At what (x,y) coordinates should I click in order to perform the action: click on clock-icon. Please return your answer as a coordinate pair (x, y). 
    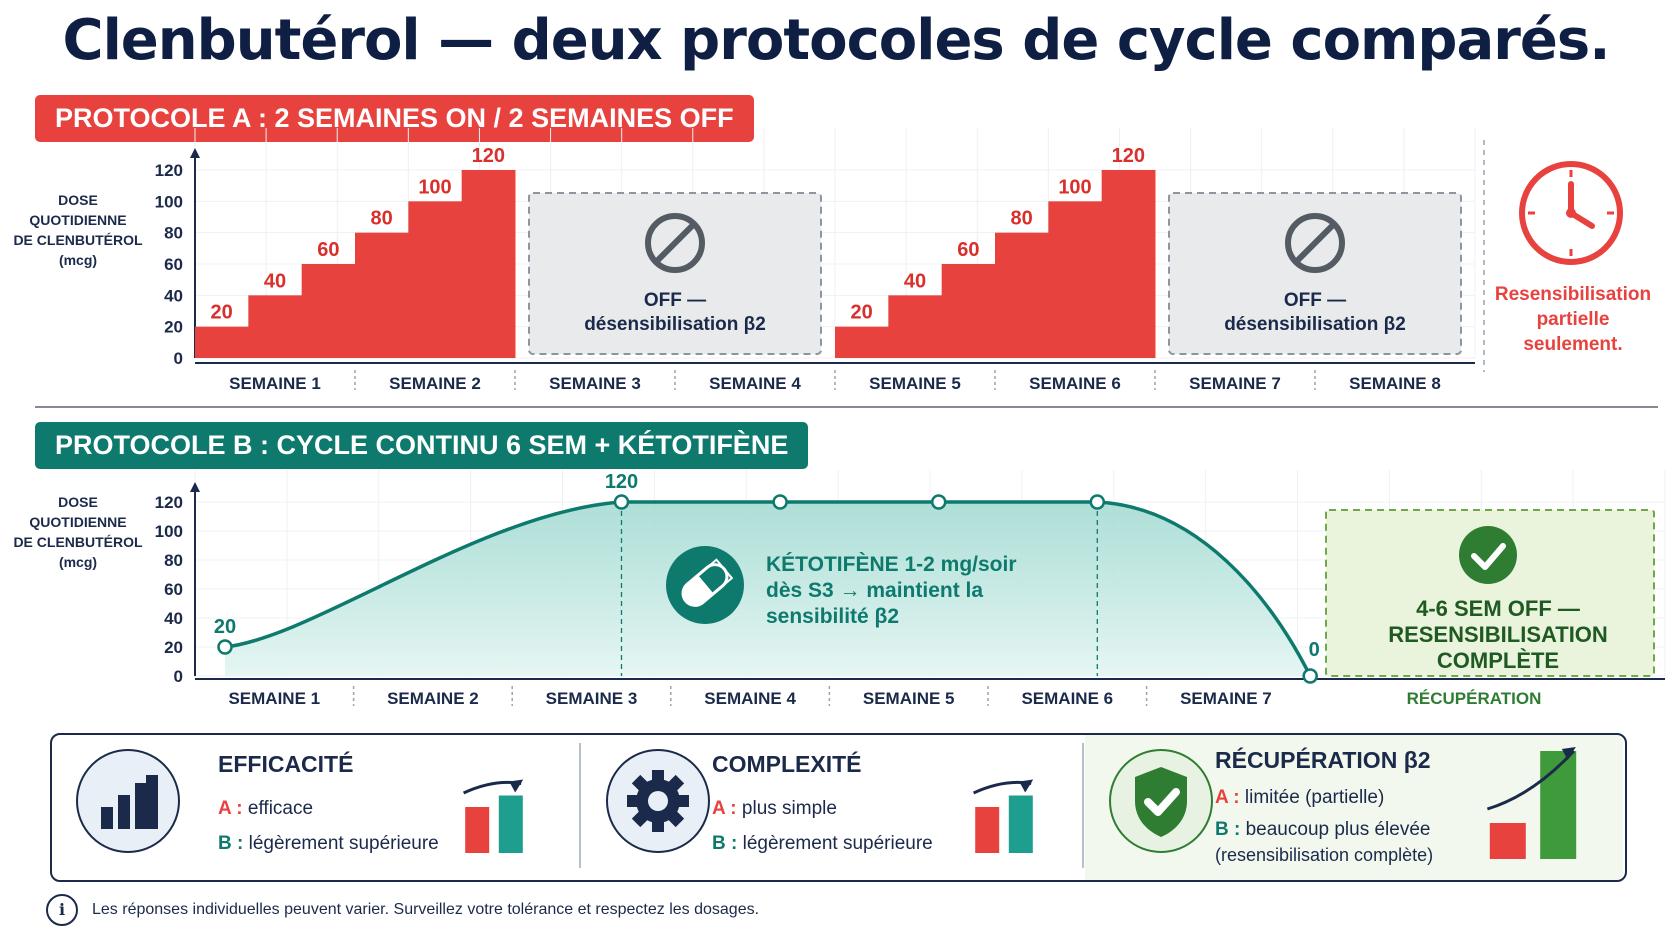
    Looking at the image, I should click on (1571, 213).